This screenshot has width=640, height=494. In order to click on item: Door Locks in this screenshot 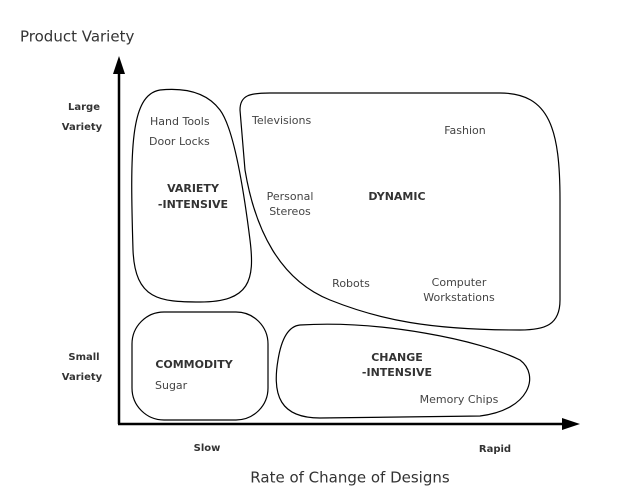, I will do `click(179, 141)`.